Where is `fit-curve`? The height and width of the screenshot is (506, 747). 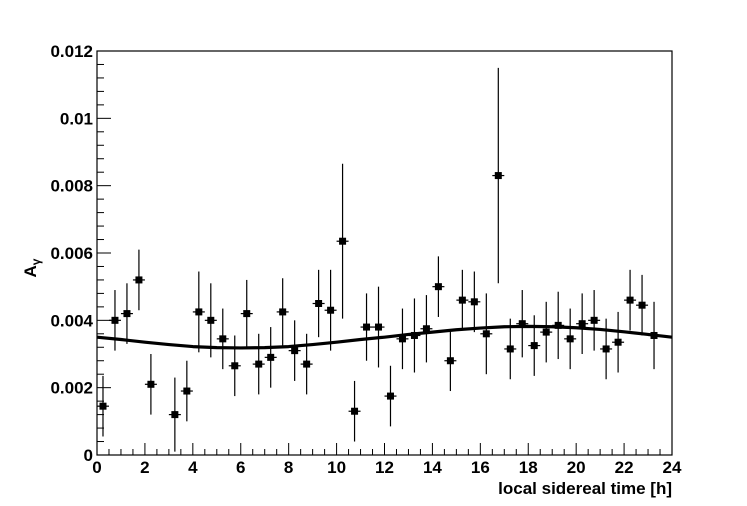 fit-curve is located at coordinates (384, 337).